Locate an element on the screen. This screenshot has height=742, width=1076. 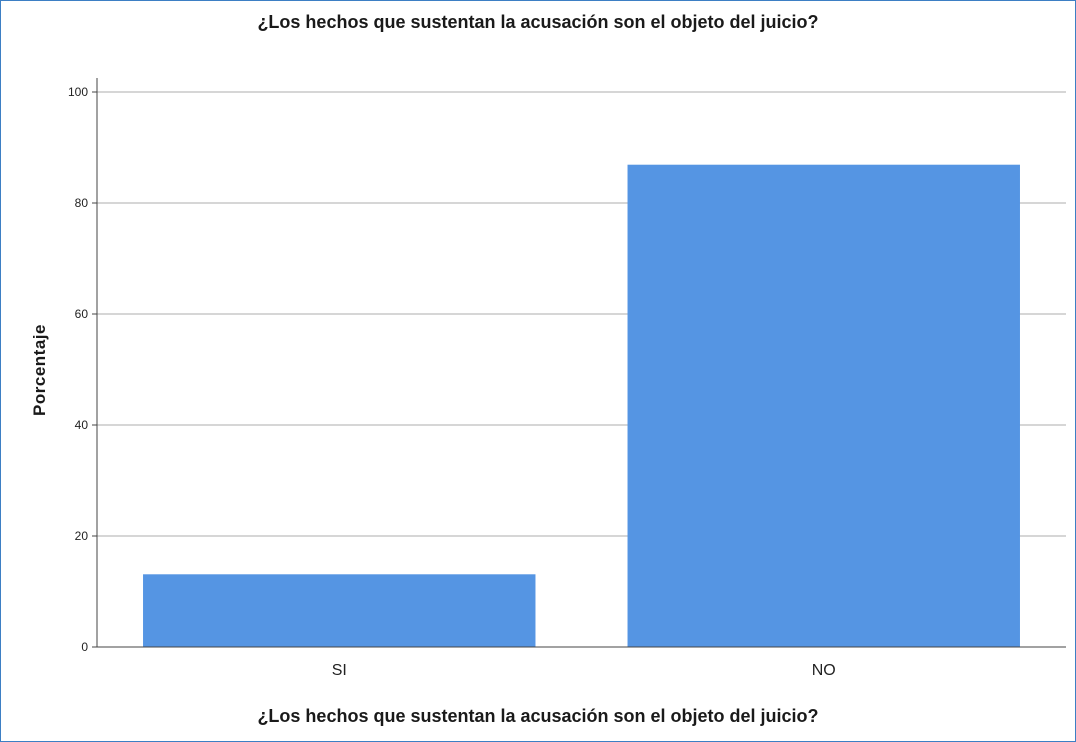
y-tick-label: 40 is located at coordinates (82, 425).